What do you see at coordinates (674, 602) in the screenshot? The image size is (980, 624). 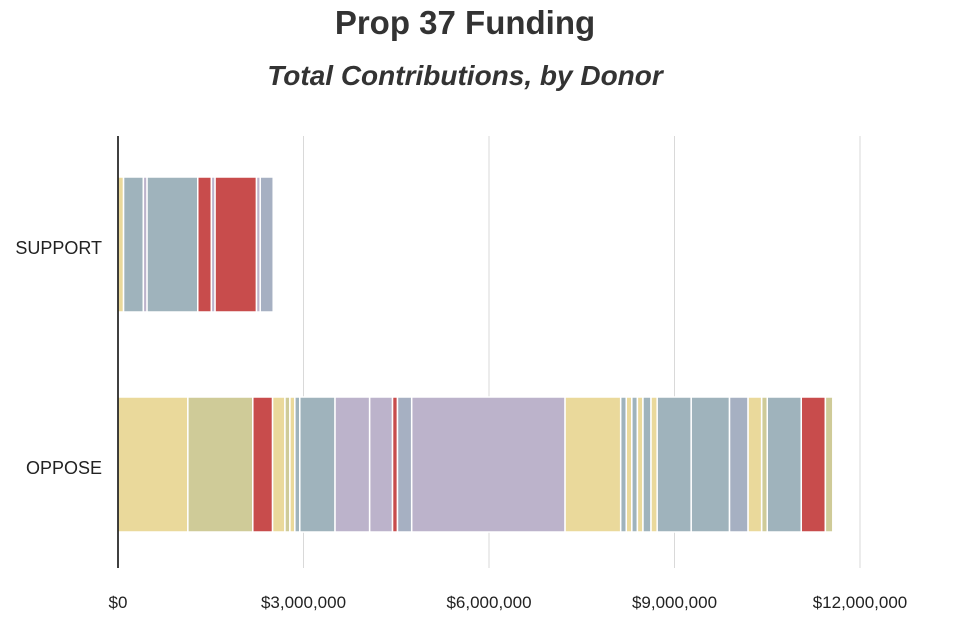 I see `x-tick-label: $9,000,000` at bounding box center [674, 602].